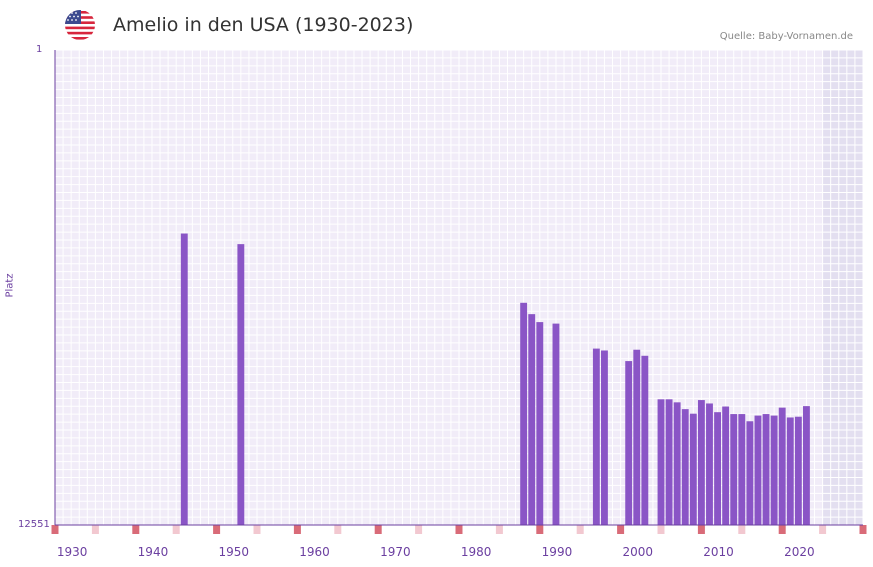 Image resolution: width=873 pixels, height=567 pixels. What do you see at coordinates (701, 462) in the screenshot?
I see `bar-2008` at bounding box center [701, 462].